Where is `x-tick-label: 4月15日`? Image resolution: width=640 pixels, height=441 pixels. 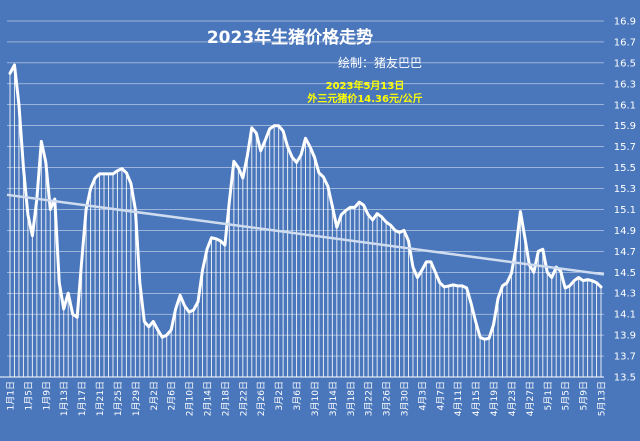
x-tick-label: 4月15日 is located at coordinates (476, 398).